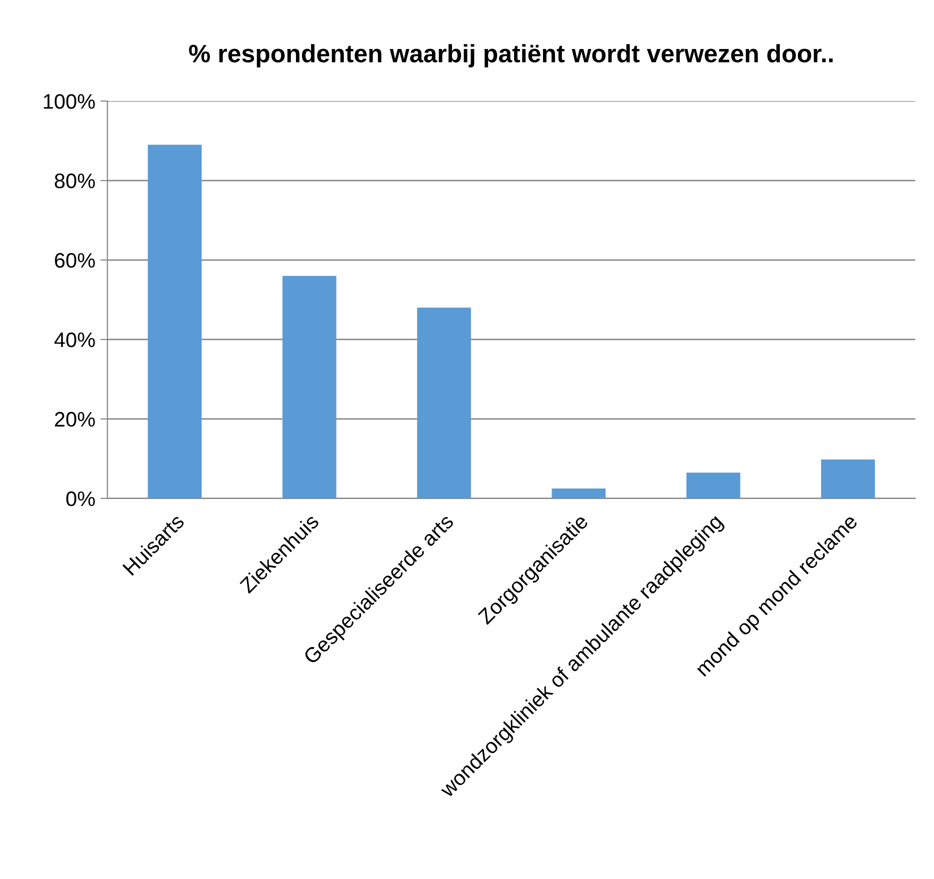  What do you see at coordinates (74, 340) in the screenshot?
I see `y-tick-label: 40%` at bounding box center [74, 340].